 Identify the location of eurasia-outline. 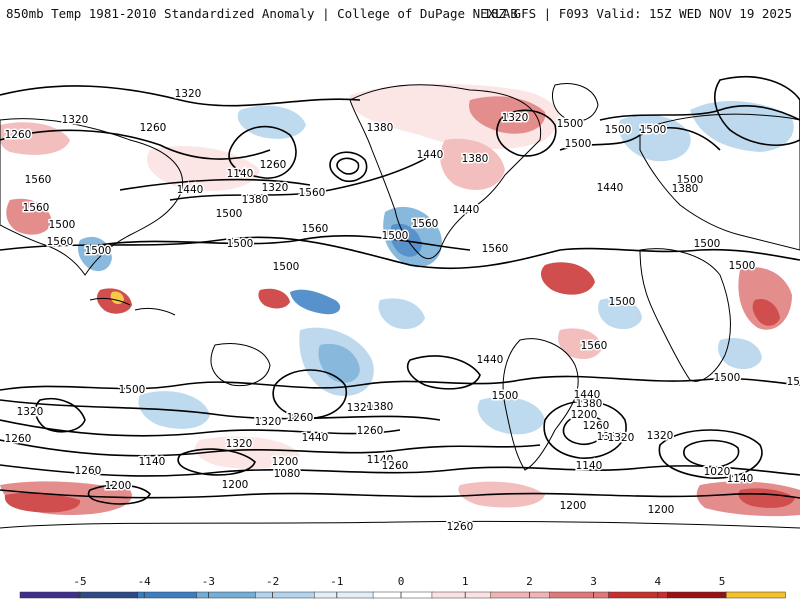
(719, 182).